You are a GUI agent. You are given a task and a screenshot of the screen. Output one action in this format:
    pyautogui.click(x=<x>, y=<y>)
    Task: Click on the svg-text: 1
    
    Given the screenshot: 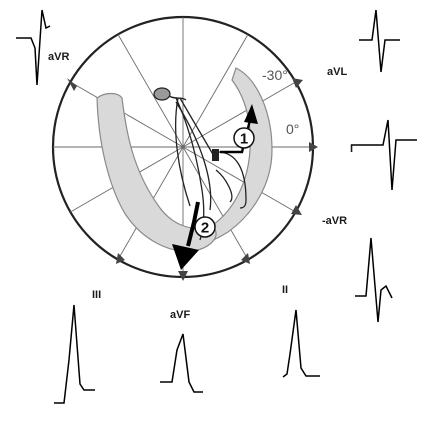 What is the action you would take?
    pyautogui.click(x=244, y=139)
    